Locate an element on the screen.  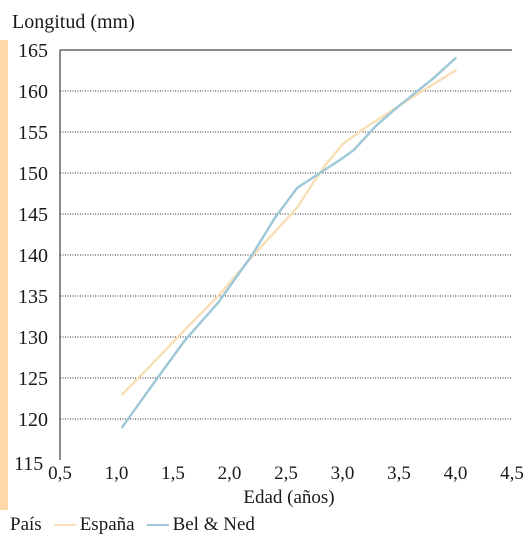
y-tick-label: 140 is located at coordinates (33, 256).